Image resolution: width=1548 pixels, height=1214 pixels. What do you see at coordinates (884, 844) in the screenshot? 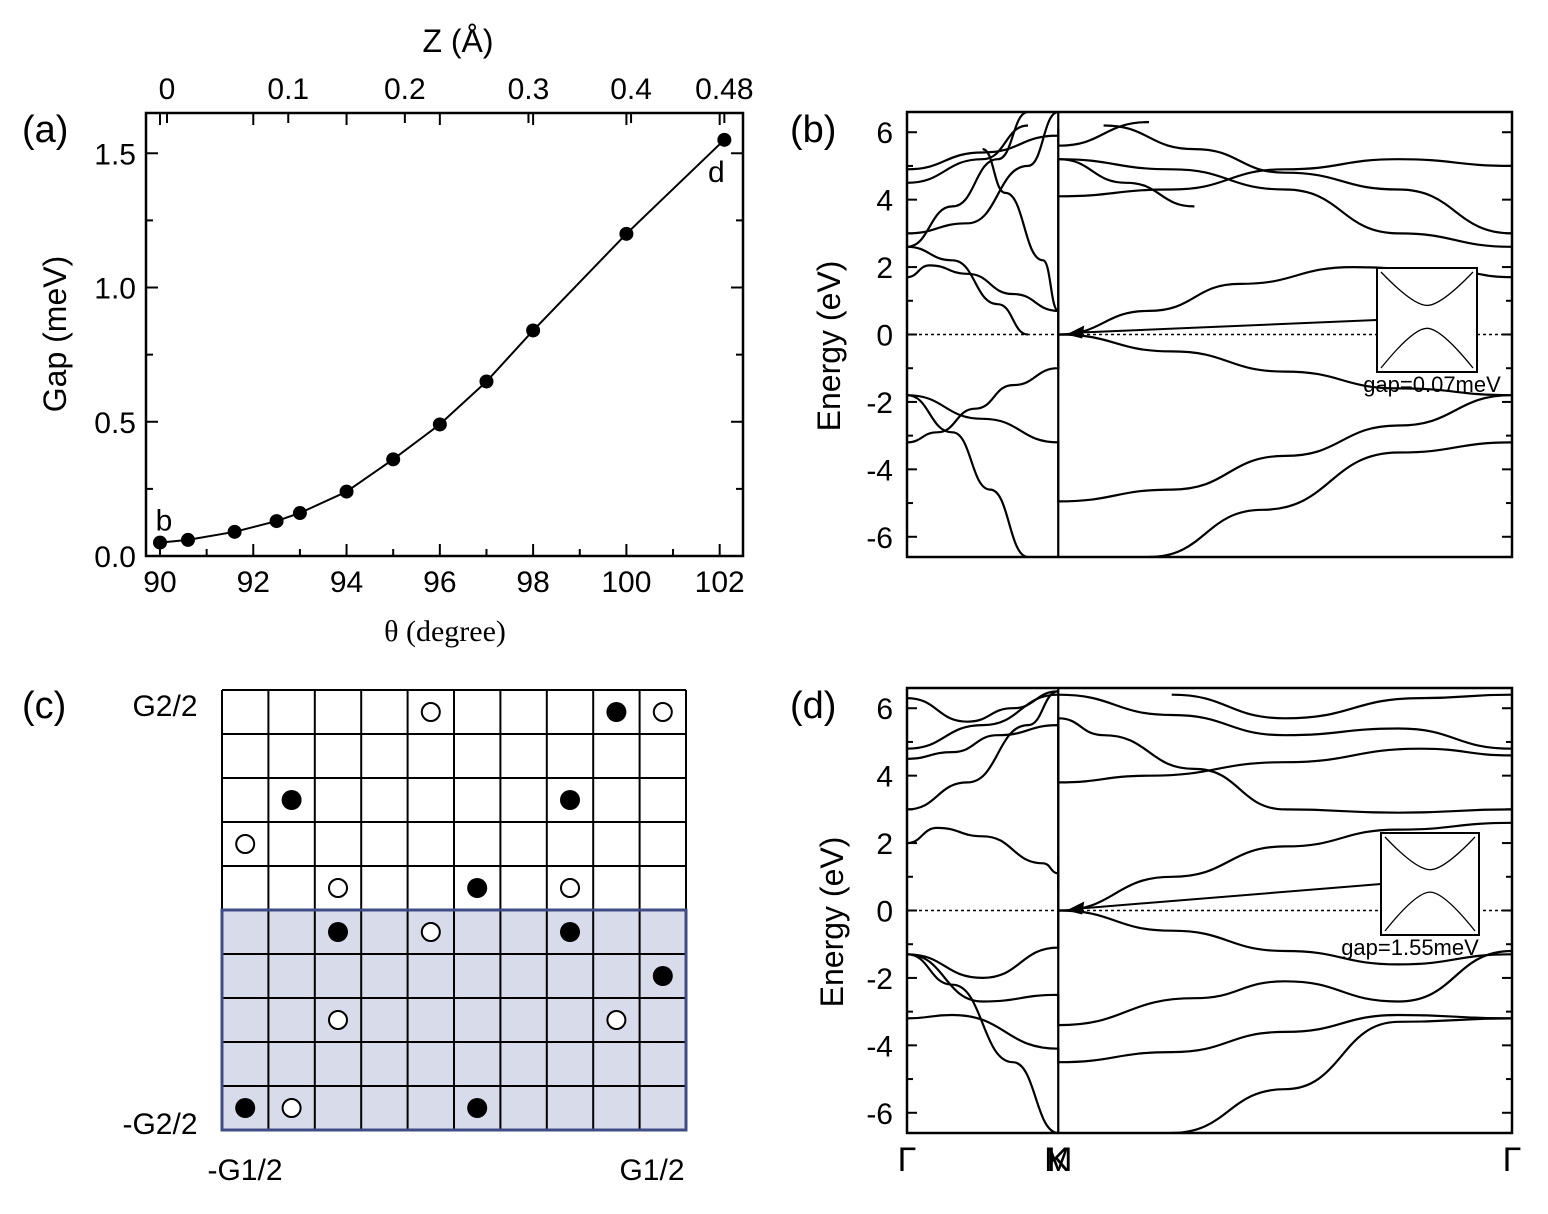
I see `panel-d-ytick-label: 2` at bounding box center [884, 844].